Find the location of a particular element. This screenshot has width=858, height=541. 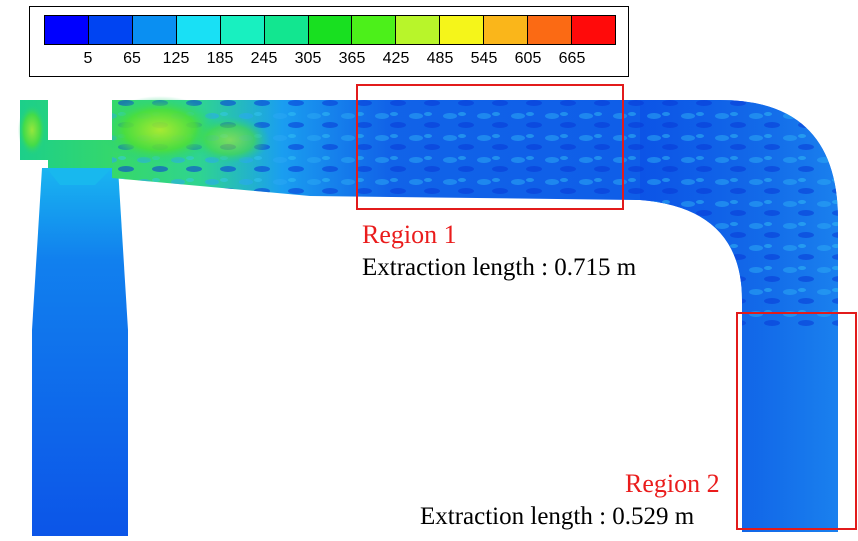

legend-tick-label: 605 is located at coordinates (528, 58).